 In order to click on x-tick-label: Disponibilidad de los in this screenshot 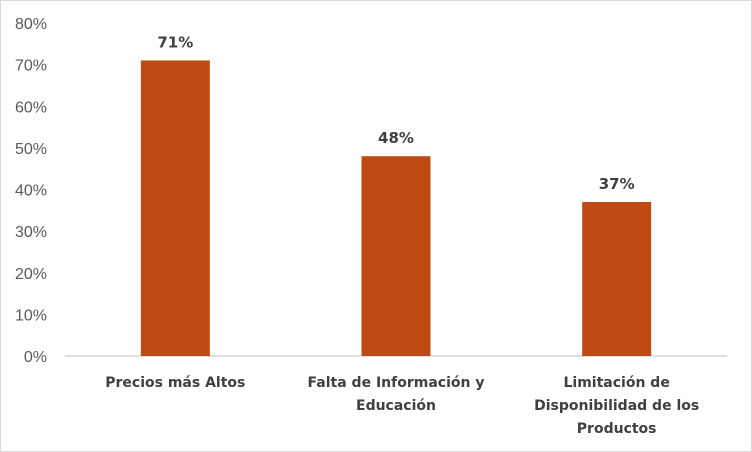, I will do `click(616, 406)`.